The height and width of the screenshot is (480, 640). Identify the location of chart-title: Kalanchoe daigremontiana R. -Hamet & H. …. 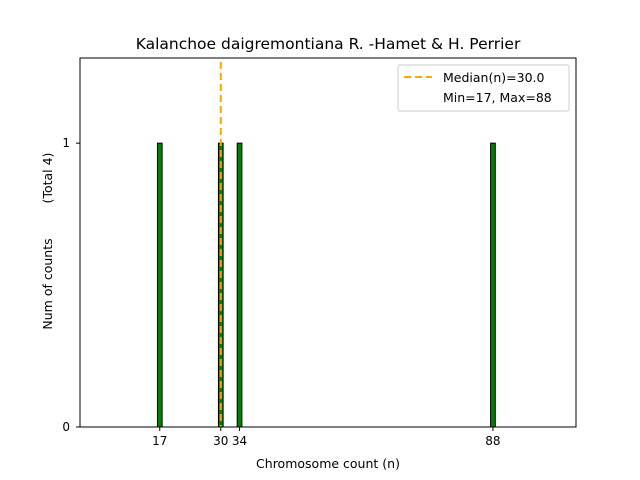
(328, 44).